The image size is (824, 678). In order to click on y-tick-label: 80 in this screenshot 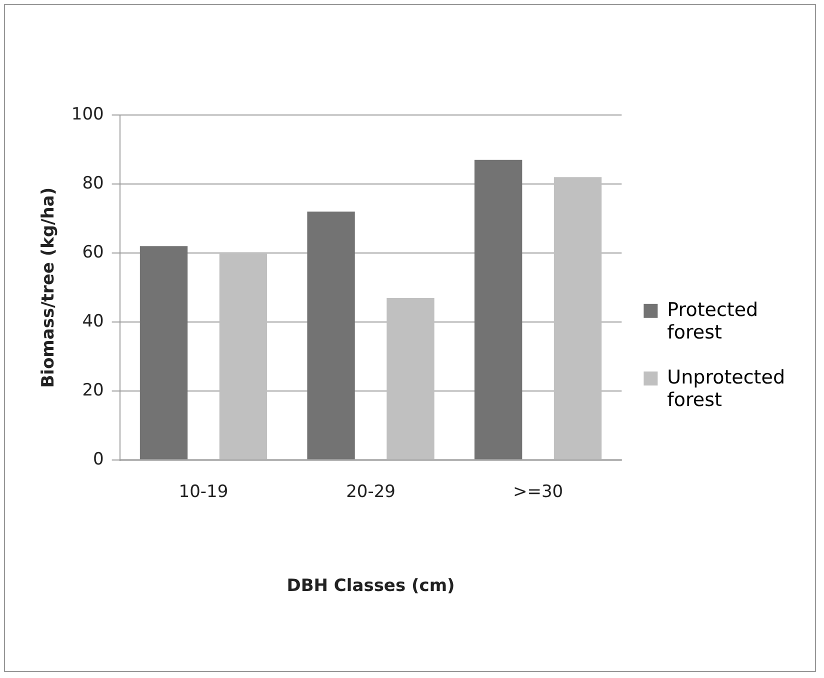, I will do `click(93, 183)`.